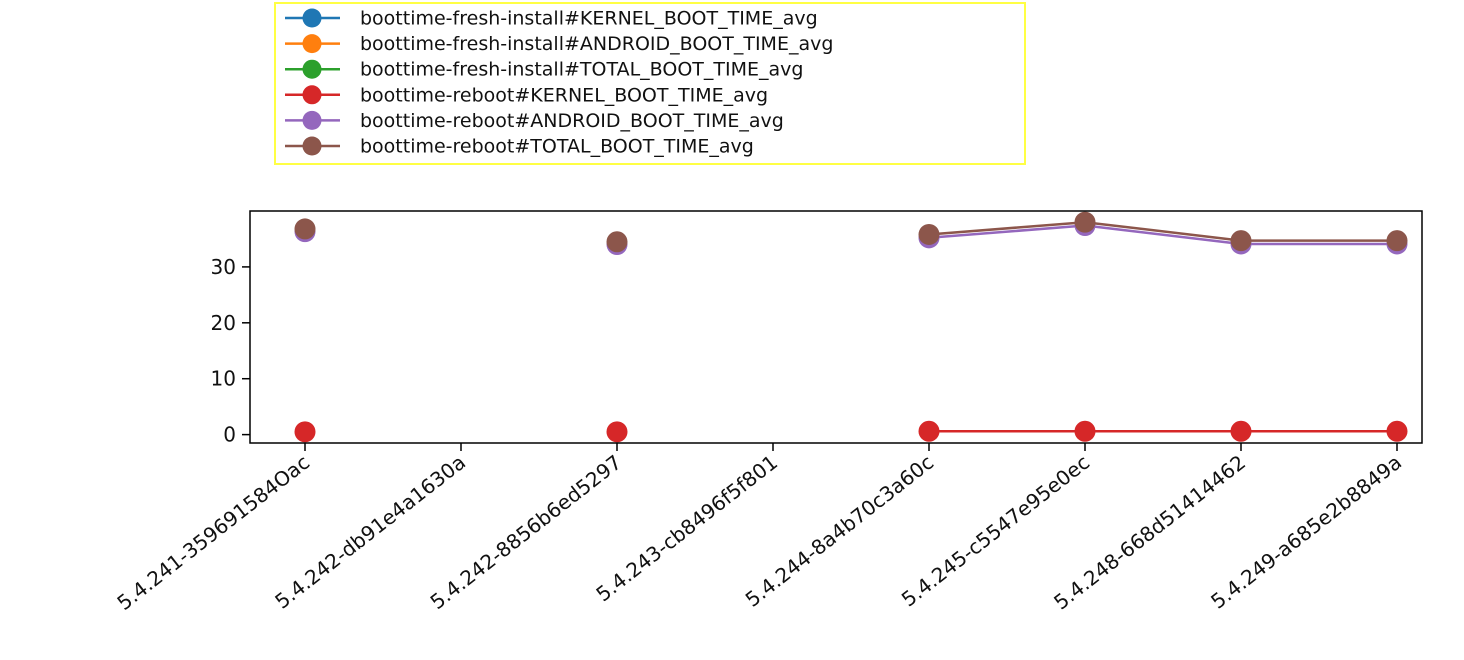 This screenshot has width=1464, height=660. I want to click on y-tick-label: 0, so click(229, 435).